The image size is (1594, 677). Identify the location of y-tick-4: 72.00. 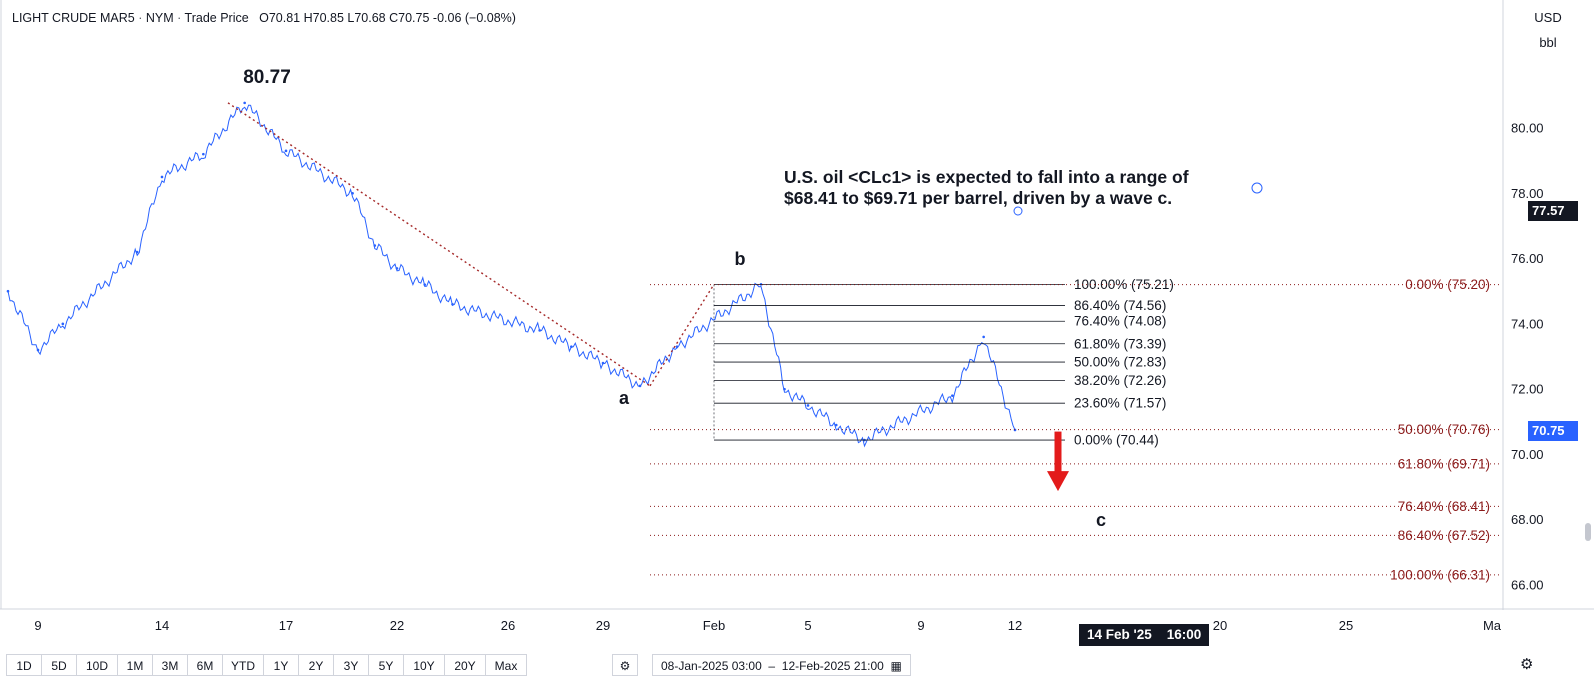
(1527, 389).